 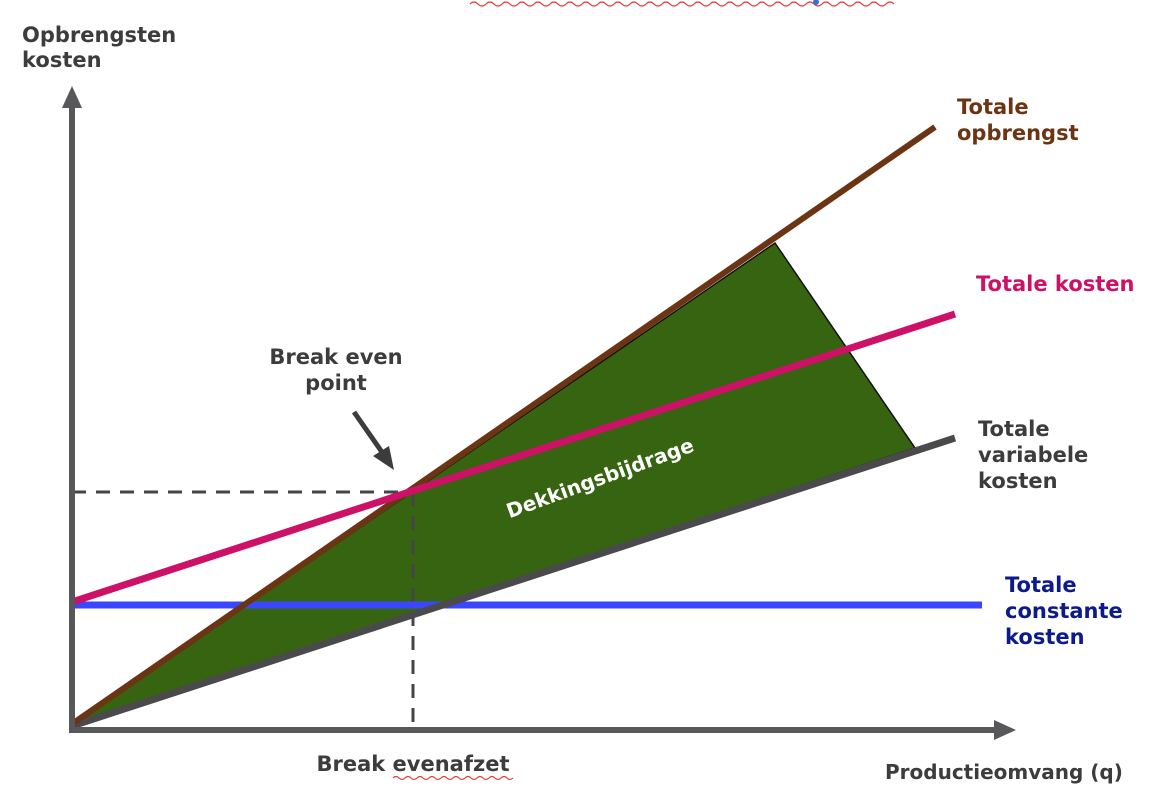 I want to click on revenue-label-line1: Totale, so click(x=993, y=107).